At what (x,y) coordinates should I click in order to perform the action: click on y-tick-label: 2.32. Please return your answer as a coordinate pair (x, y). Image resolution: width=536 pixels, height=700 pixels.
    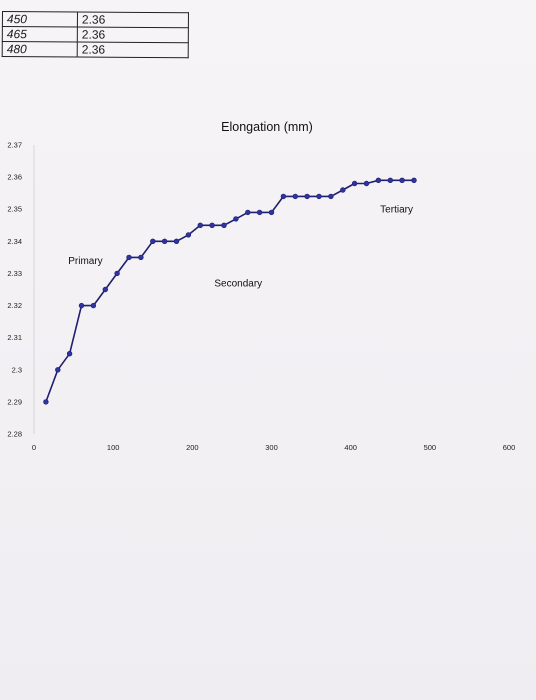
    Looking at the image, I should click on (14, 305).